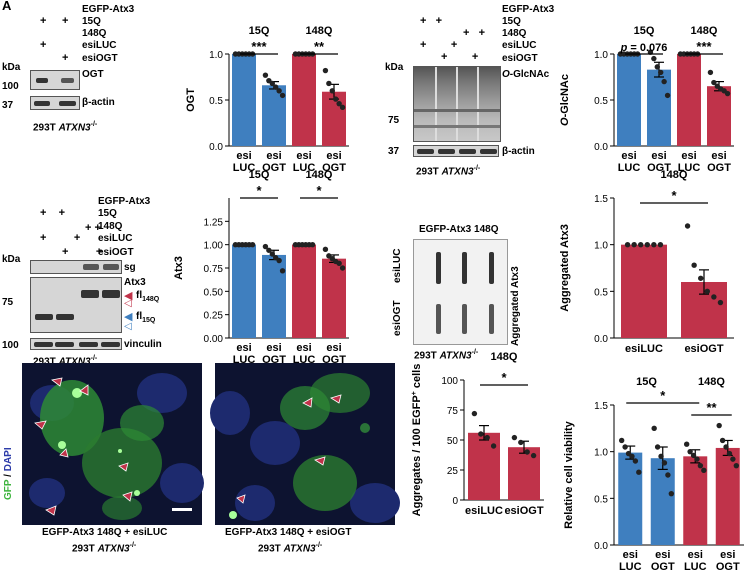 The width and height of the screenshot is (754, 583). What do you see at coordinates (76, 344) in the screenshot?
I see `vinculin-blot-strip` at bounding box center [76, 344].